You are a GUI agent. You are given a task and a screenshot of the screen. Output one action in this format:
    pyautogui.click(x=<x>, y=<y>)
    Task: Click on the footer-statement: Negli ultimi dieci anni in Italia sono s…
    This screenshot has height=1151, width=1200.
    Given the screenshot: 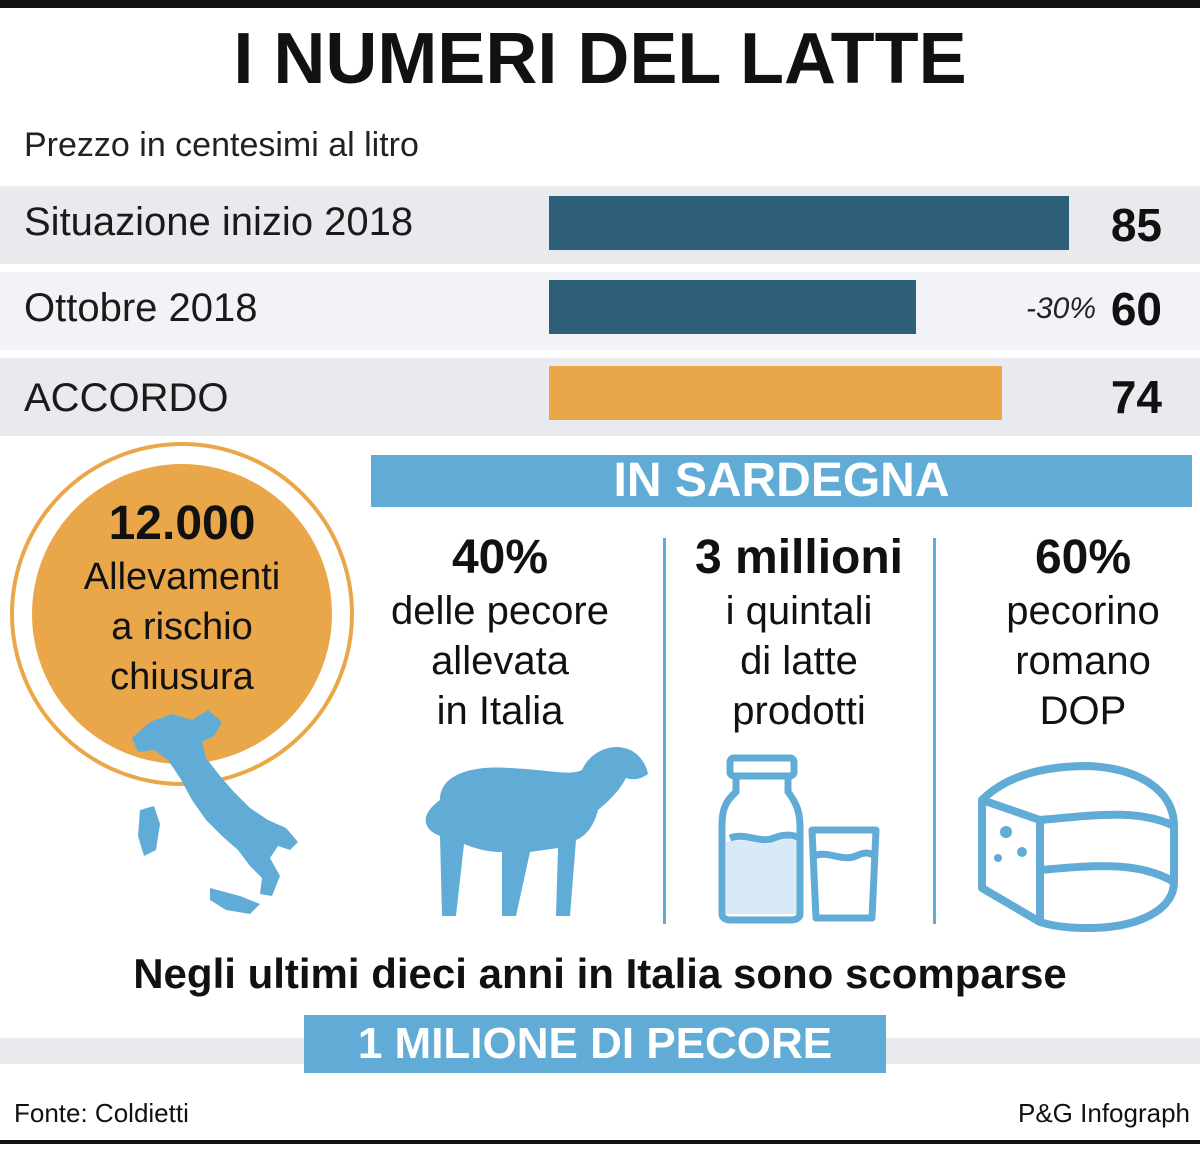 What is the action you would take?
    pyautogui.click(x=600, y=973)
    